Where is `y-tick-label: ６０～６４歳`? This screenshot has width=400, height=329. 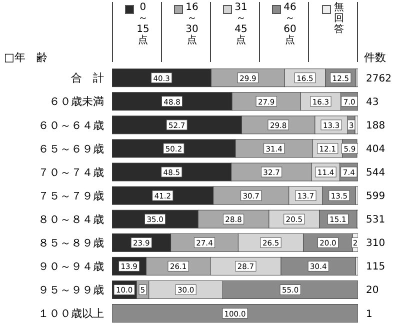
y-tick-label: ６０～６４歳 is located at coordinates (71, 125).